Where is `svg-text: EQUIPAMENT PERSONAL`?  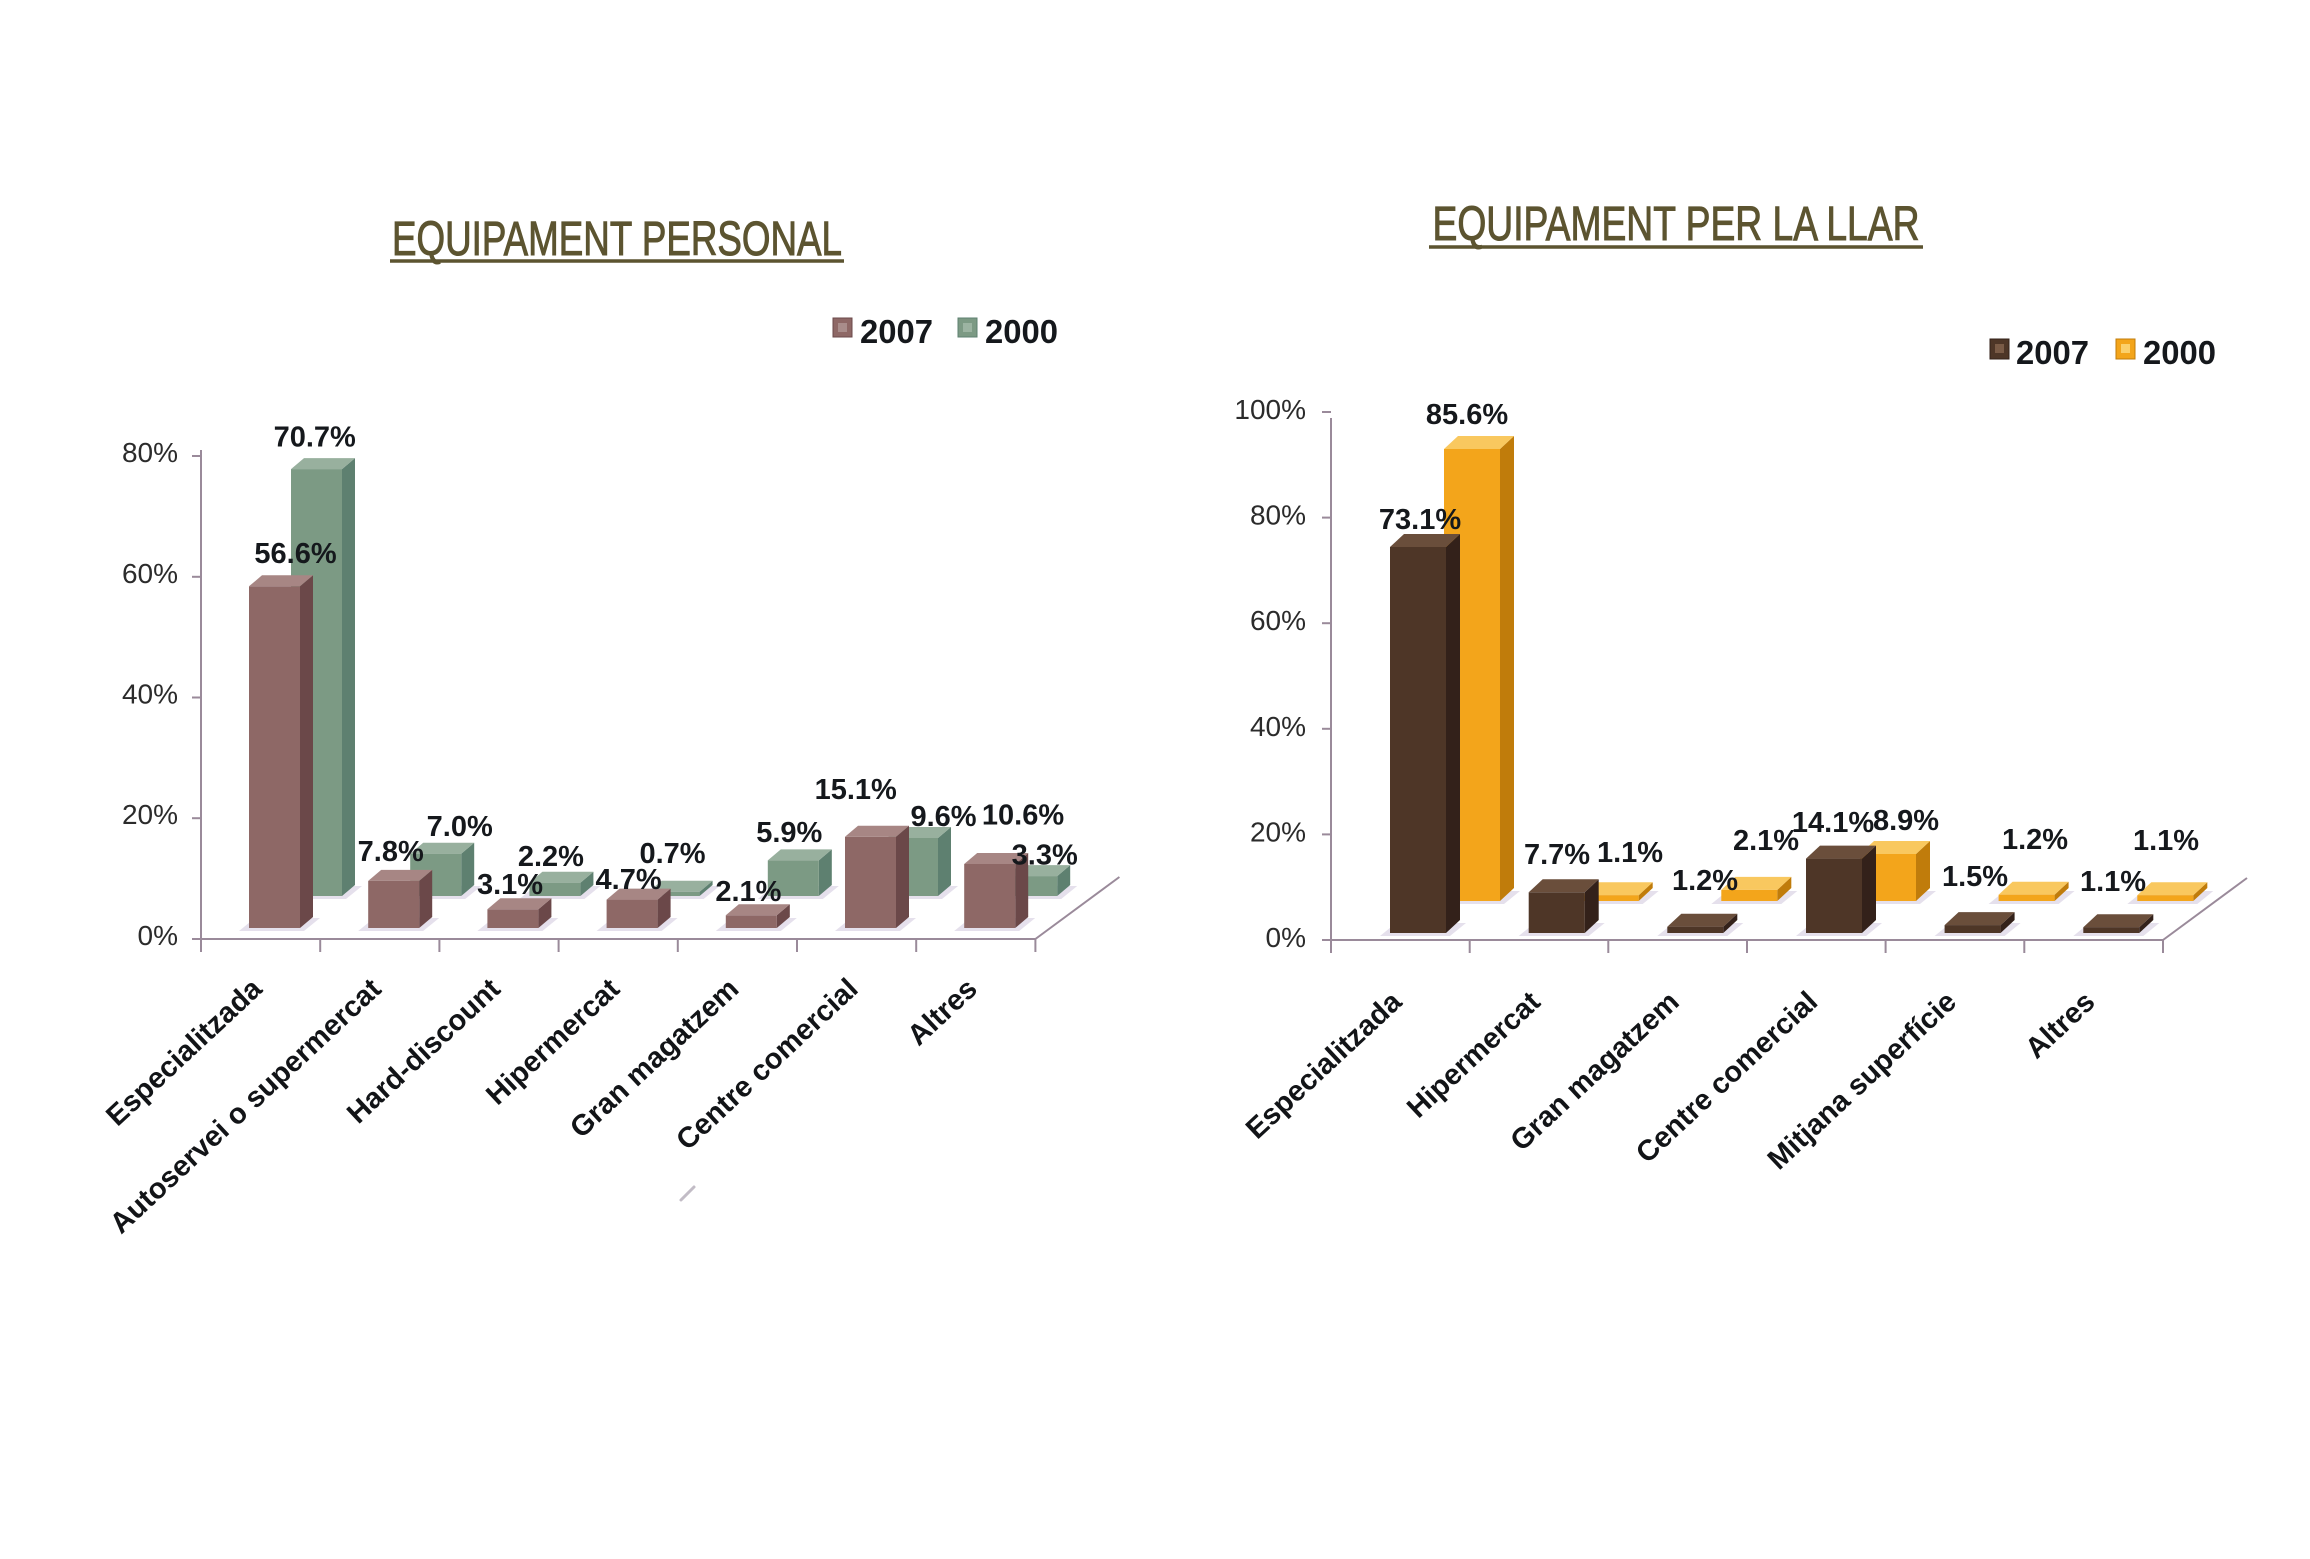 svg-text: EQUIPAMENT PERSONAL is located at coordinates (617, 239).